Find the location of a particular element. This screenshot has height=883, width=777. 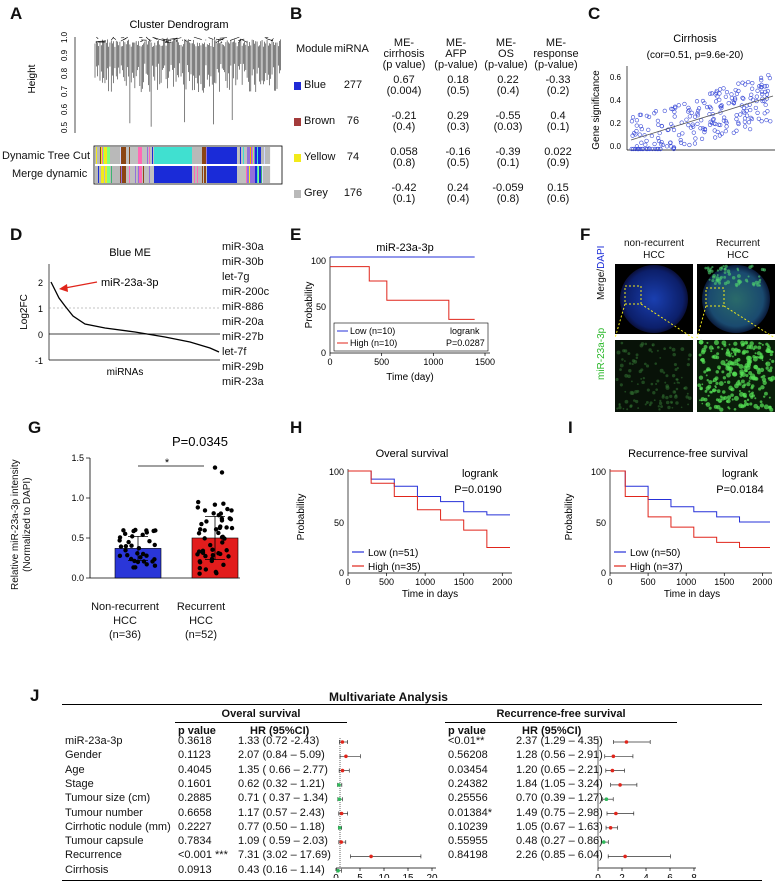

b-pvalue: (0.4) is located at coordinates (458, 199).